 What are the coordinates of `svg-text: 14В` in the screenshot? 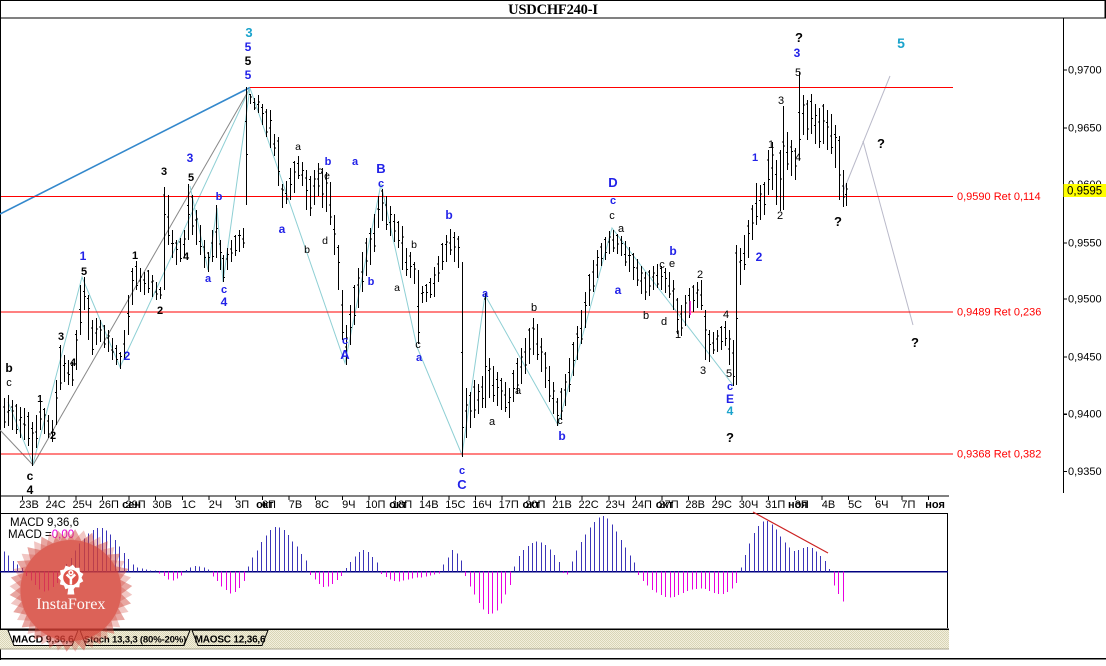 It's located at (429, 505).